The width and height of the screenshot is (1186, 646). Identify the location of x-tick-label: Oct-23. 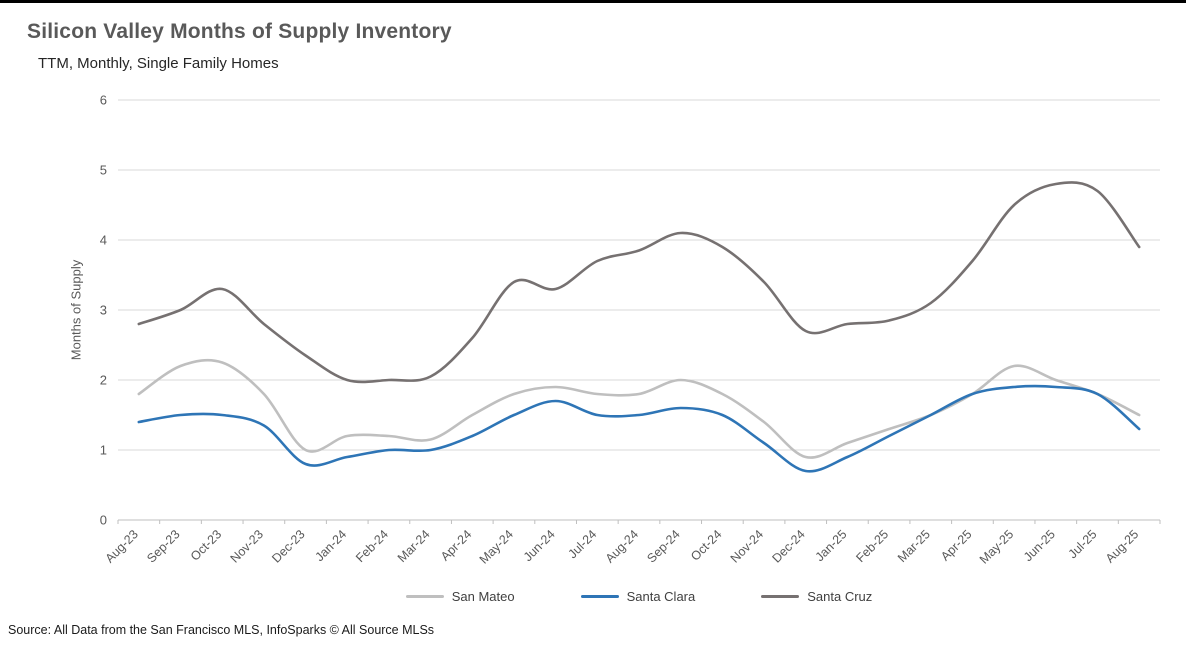
(206, 545).